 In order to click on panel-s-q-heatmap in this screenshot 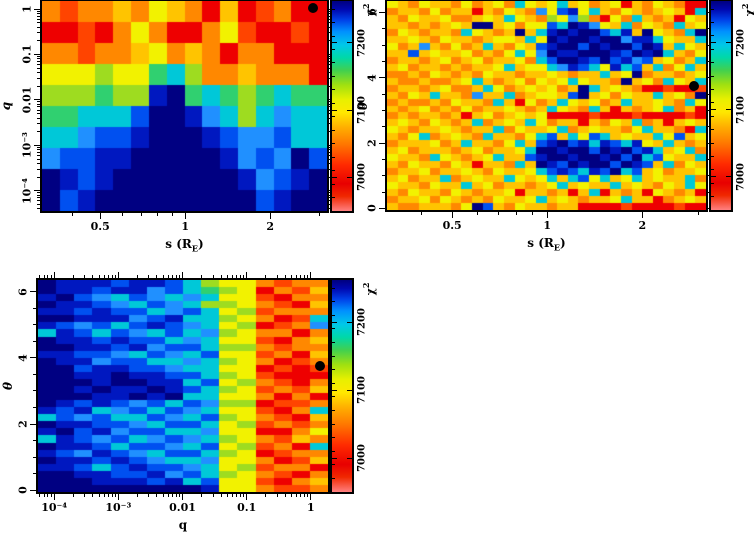, I will do `click(184, 106)`.